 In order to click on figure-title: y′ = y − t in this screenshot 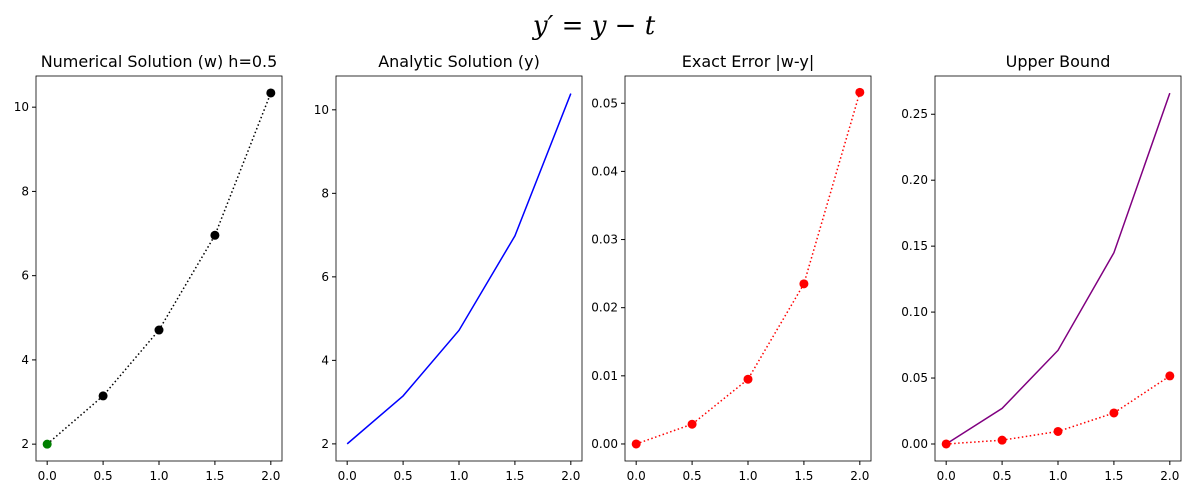, I will do `click(594, 26)`.